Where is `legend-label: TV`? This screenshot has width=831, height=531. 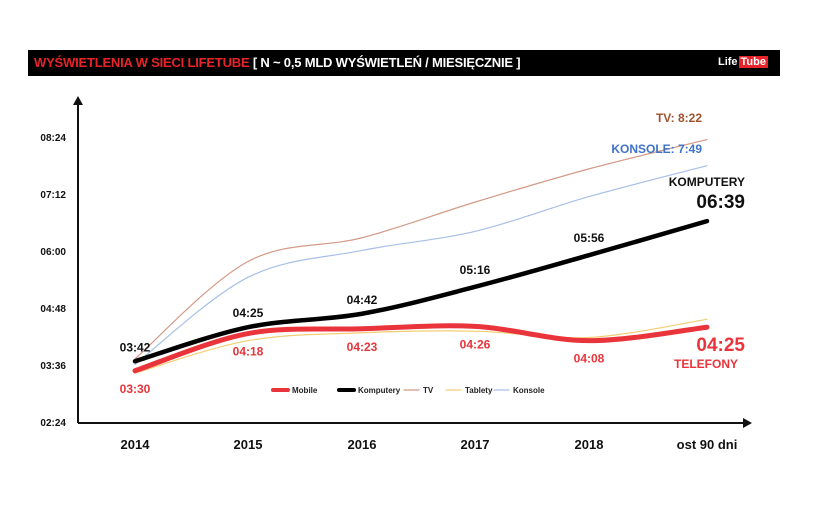
legend-label: TV is located at coordinates (428, 390).